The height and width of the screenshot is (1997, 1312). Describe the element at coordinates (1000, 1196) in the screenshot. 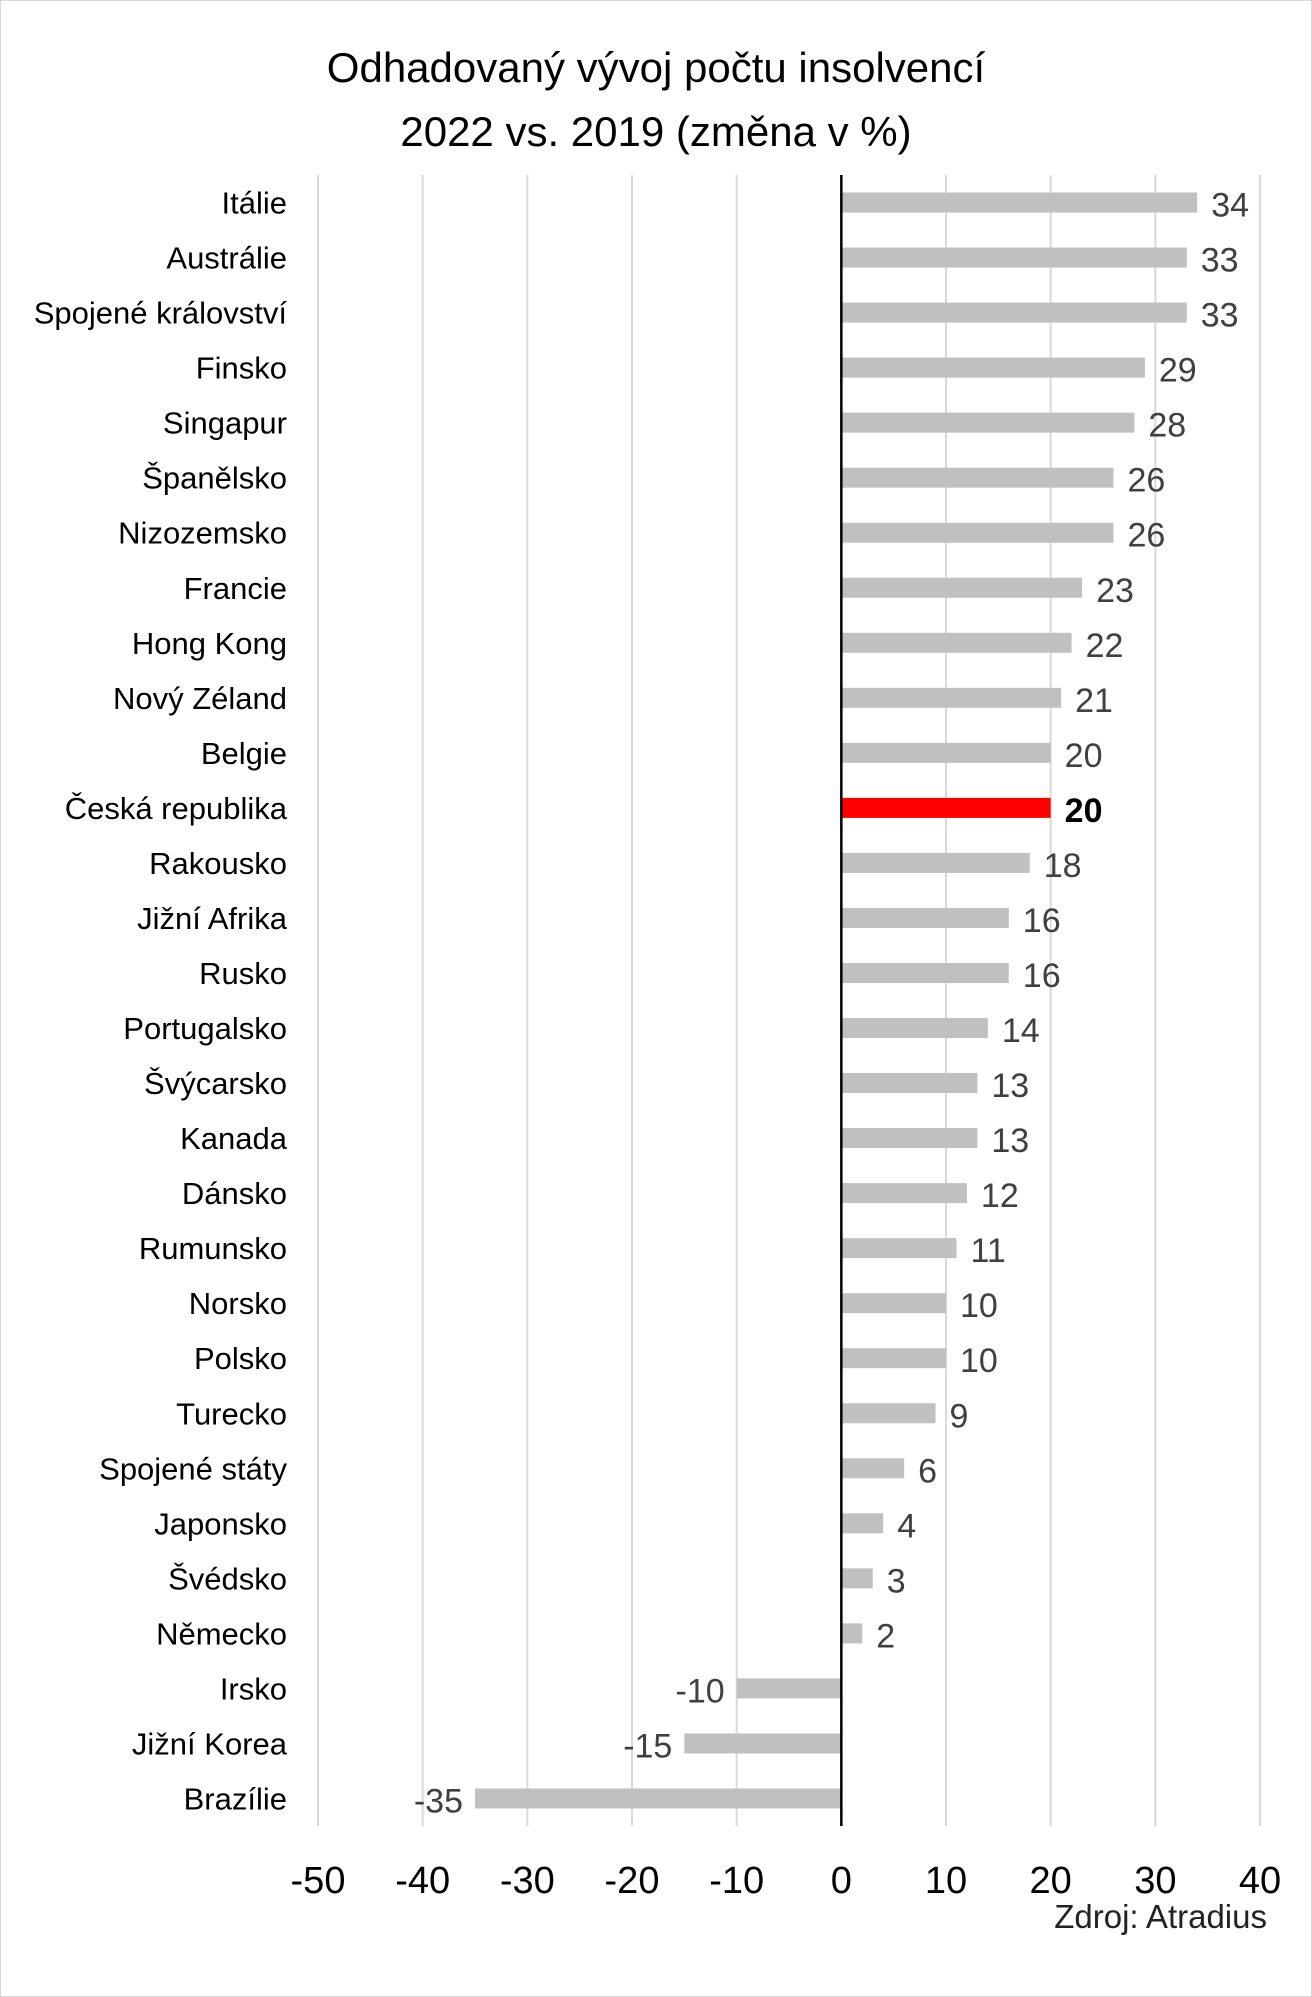

I see `data-label: 12` at that location.